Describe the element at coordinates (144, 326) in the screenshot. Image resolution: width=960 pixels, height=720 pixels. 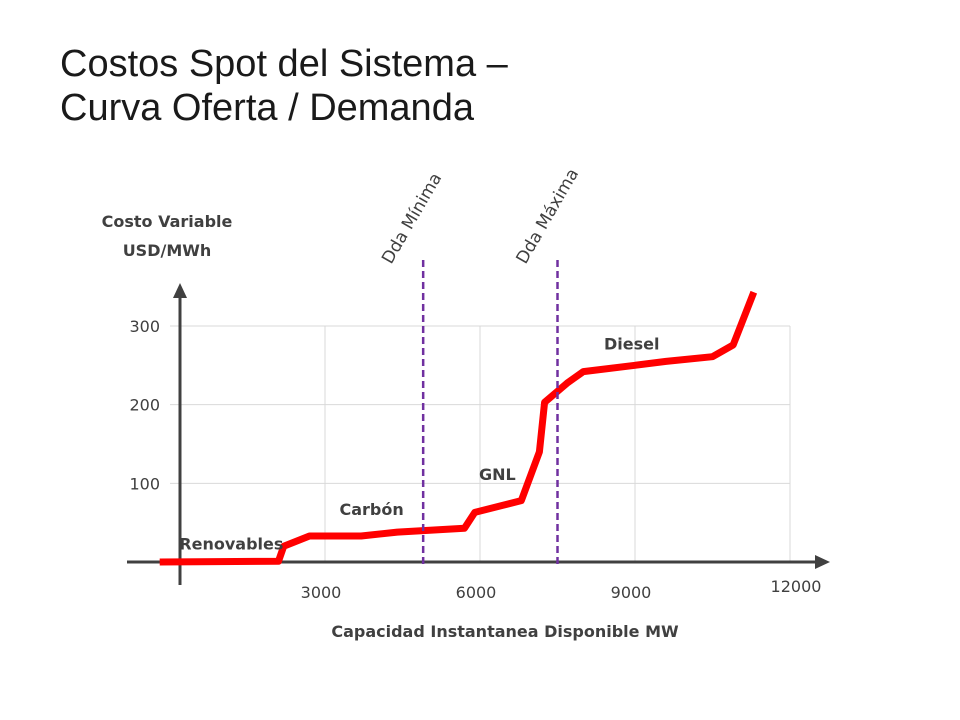
I see `y-tick-label: 300` at that location.